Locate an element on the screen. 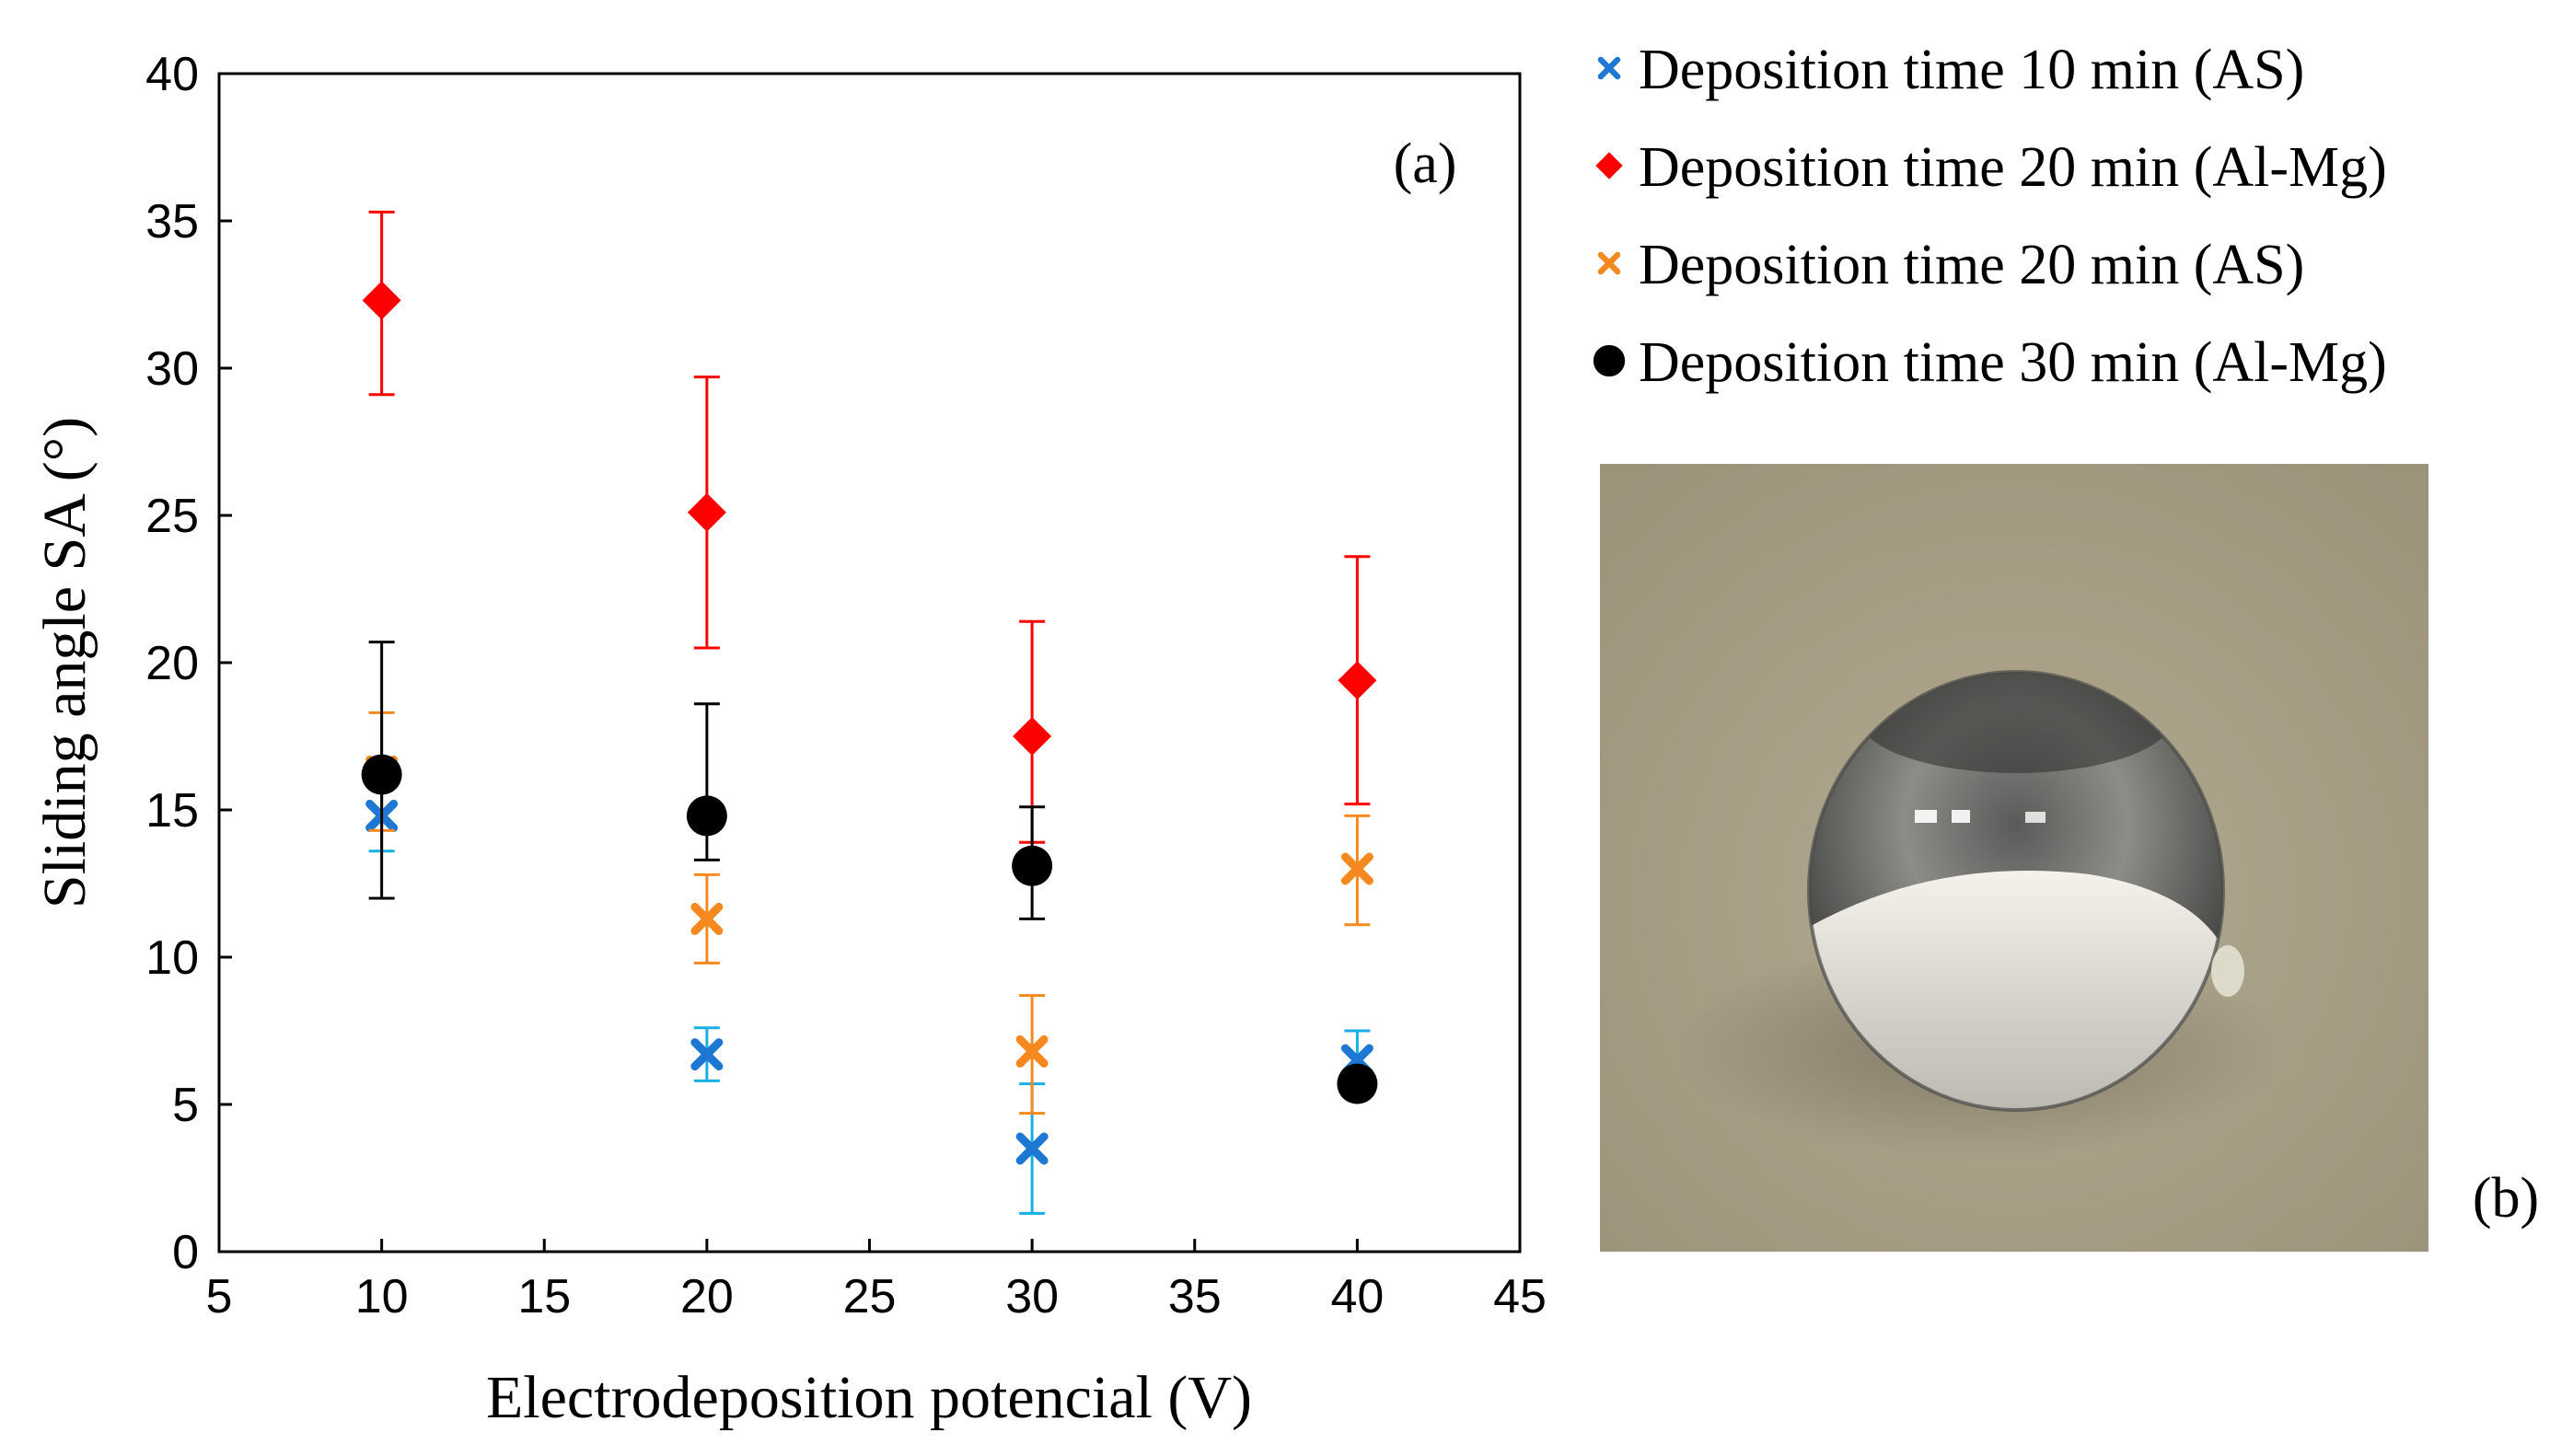 This screenshot has height=1456, width=2573. y-tick-label: 5 is located at coordinates (185, 1105).